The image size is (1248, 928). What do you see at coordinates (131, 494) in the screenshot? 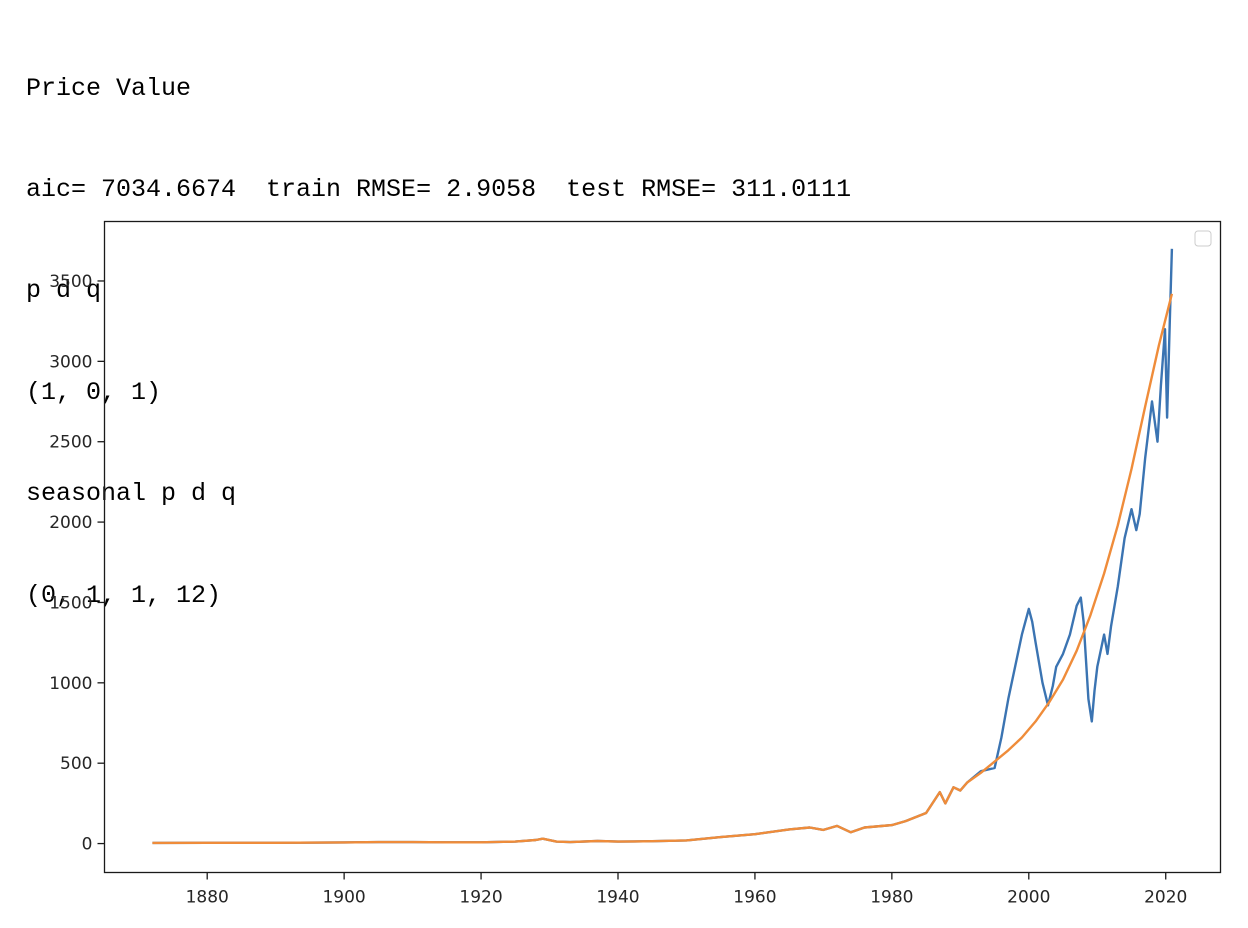
I see `output-seasonal-label: seasonal p d q` at bounding box center [131, 494].